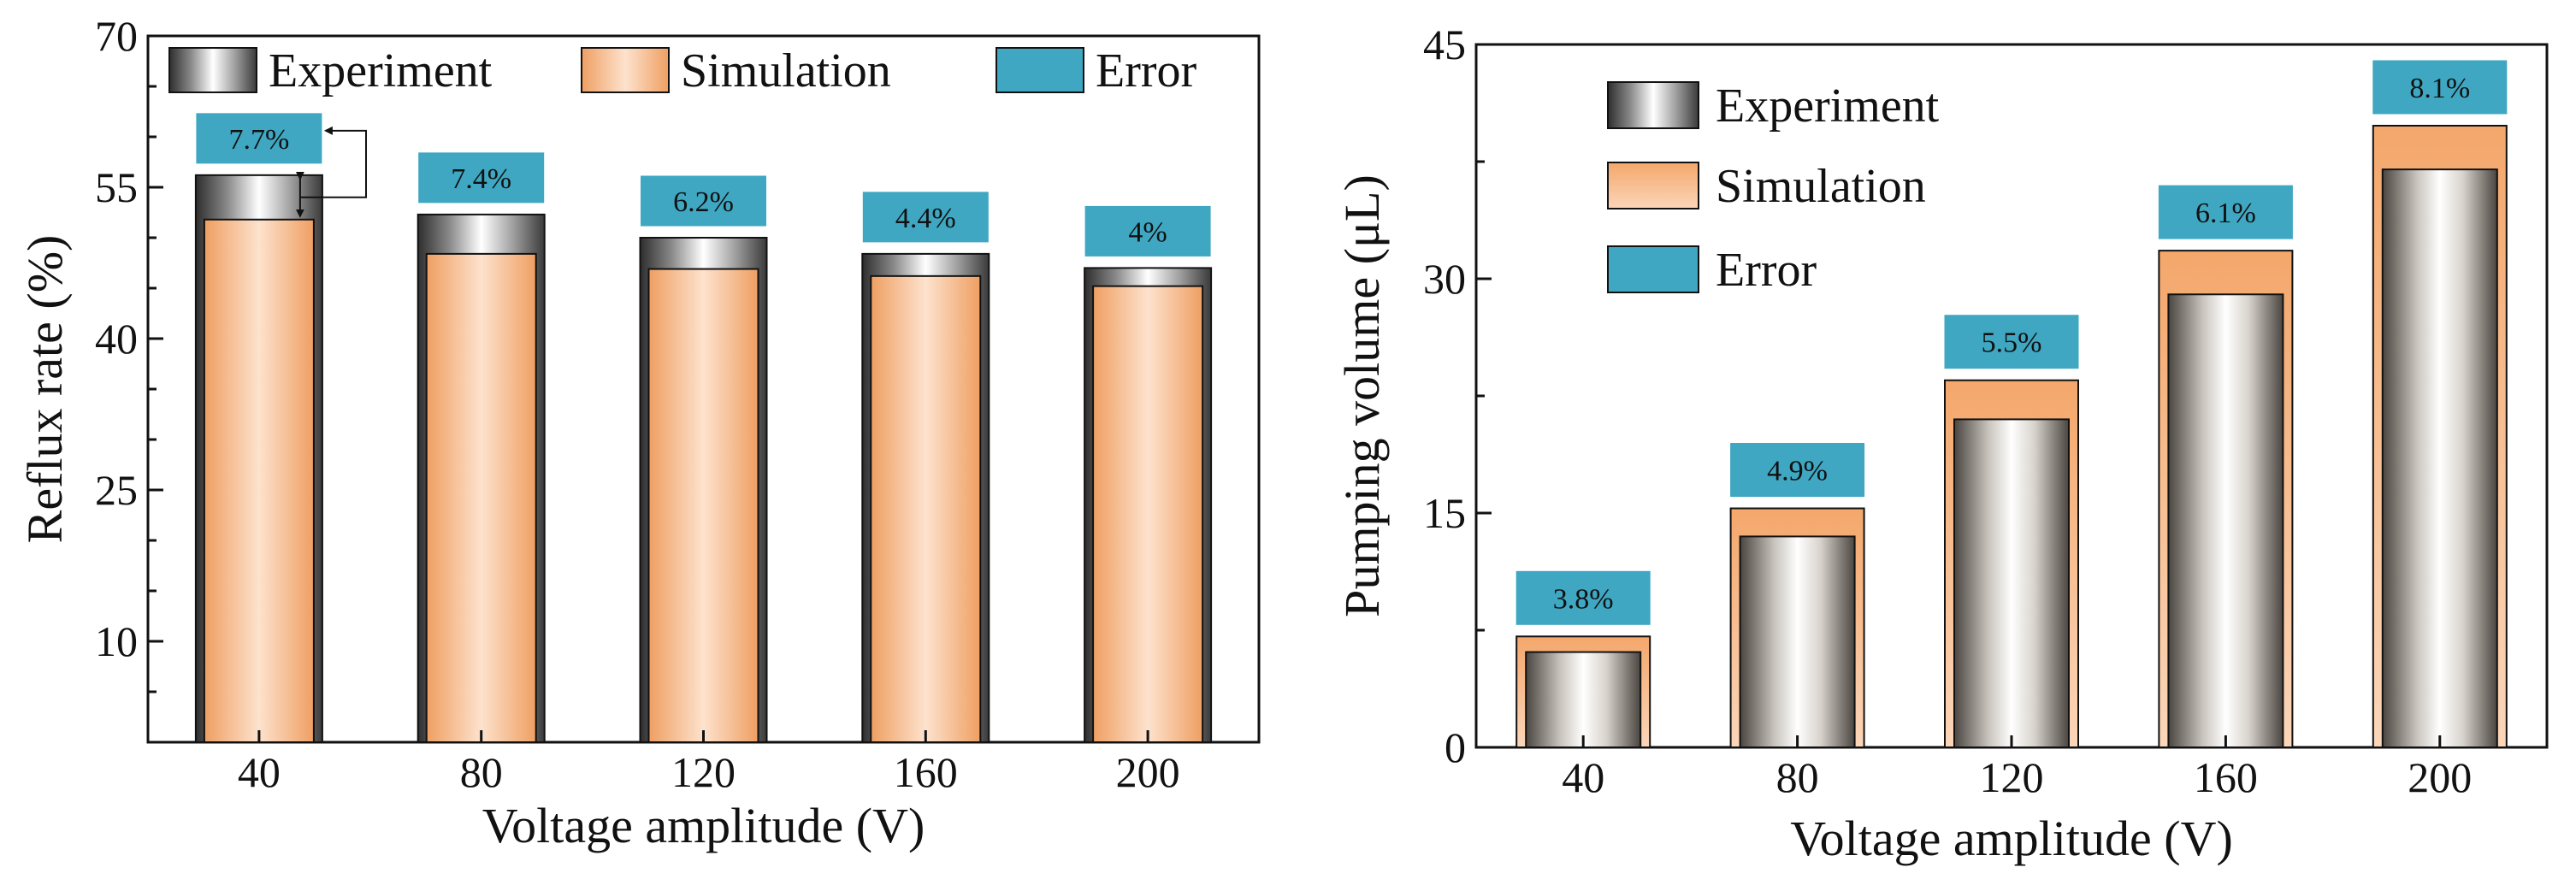 The height and width of the screenshot is (885, 2576). What do you see at coordinates (1444, 513) in the screenshot?
I see `y-tick-label: 15` at bounding box center [1444, 513].